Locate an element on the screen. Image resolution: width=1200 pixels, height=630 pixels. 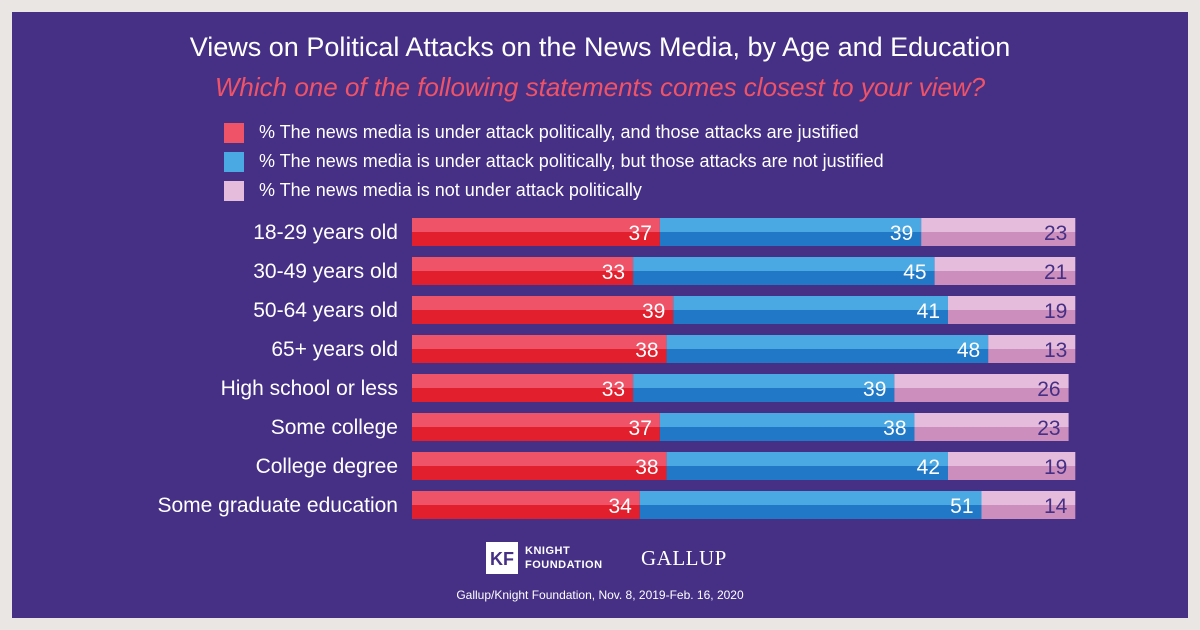
data-label-justified: 39 is located at coordinates (653, 311).